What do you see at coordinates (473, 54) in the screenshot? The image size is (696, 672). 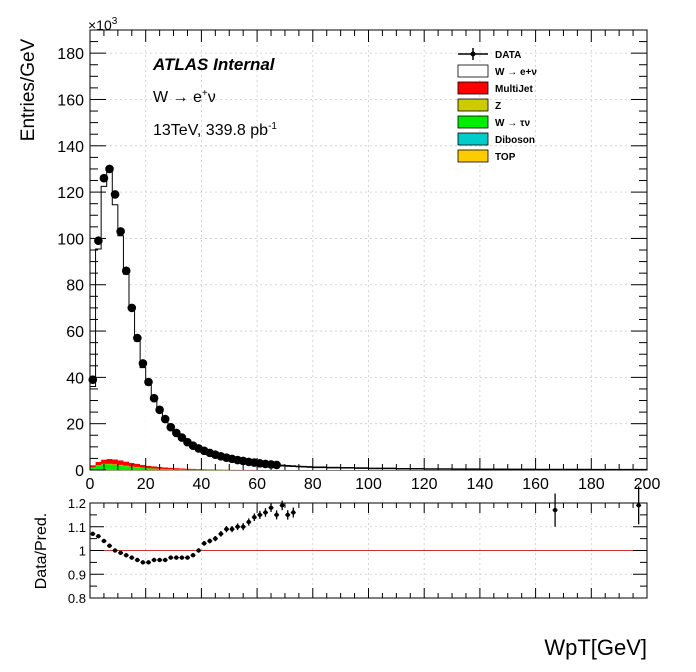 I see `legend-marker` at bounding box center [473, 54].